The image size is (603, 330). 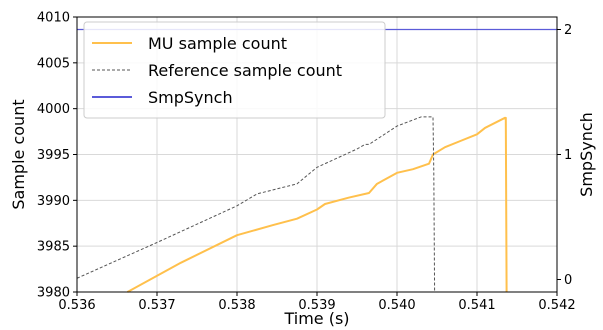 I want to click on y-tick-label: 4010, so click(x=53, y=18).